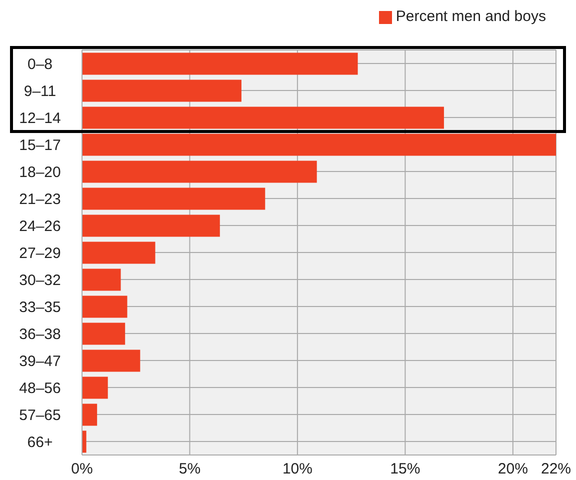  I want to click on y-tick-label: 21–23, so click(40, 199).